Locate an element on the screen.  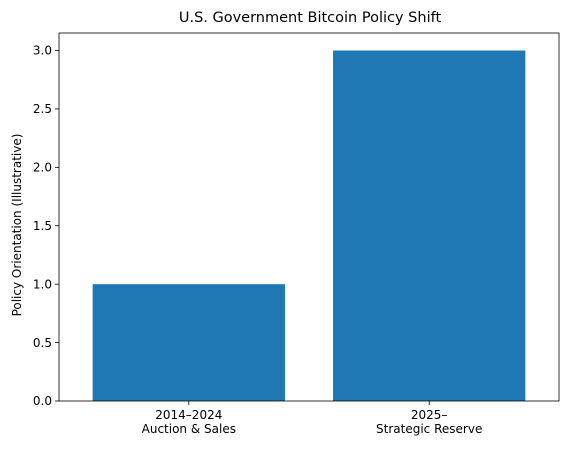
y-tick-label: 0.5 is located at coordinates (42, 343).